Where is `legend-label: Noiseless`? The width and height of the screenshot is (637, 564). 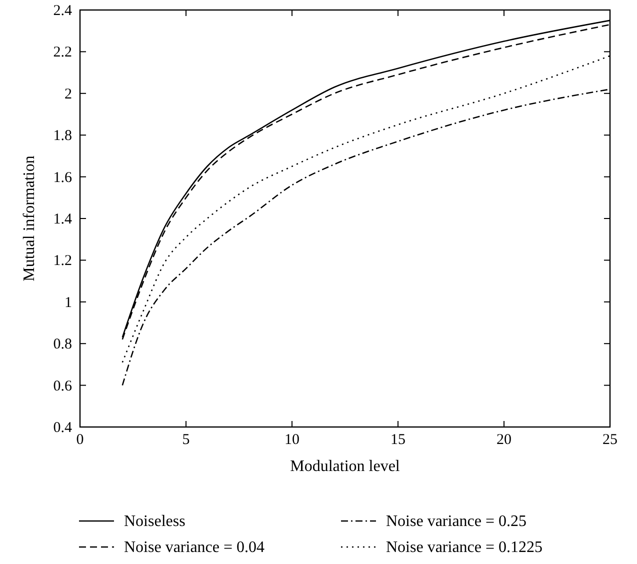
legend-label: Noiseless is located at coordinates (155, 521).